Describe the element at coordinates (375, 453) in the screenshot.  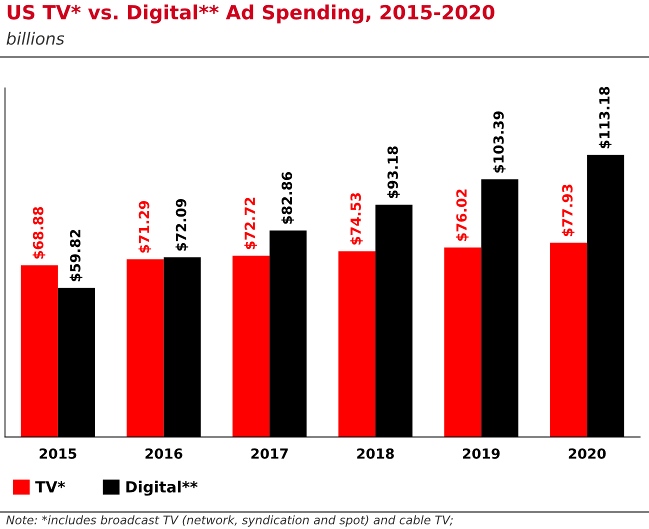
I see `x-tick-label: 2018` at that location.